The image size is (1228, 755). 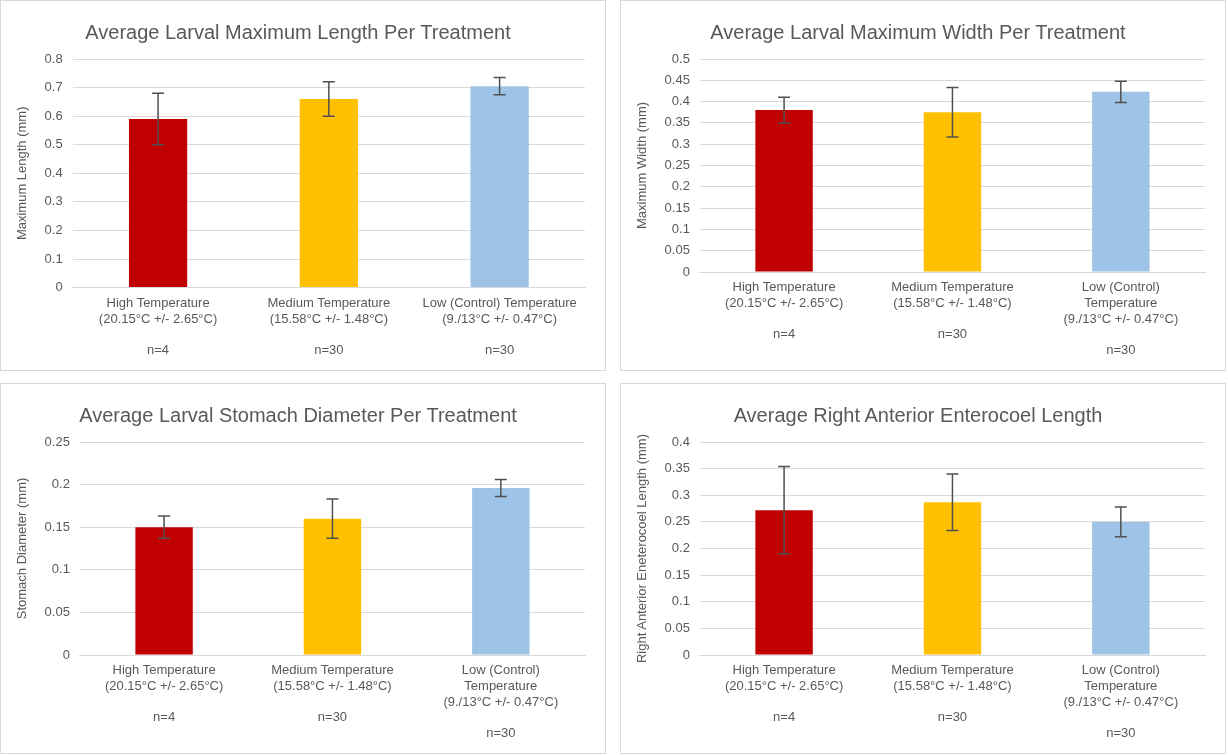 I want to click on chart-title: Average Larval Maximum Length Per Treatment, so click(x=298, y=31).